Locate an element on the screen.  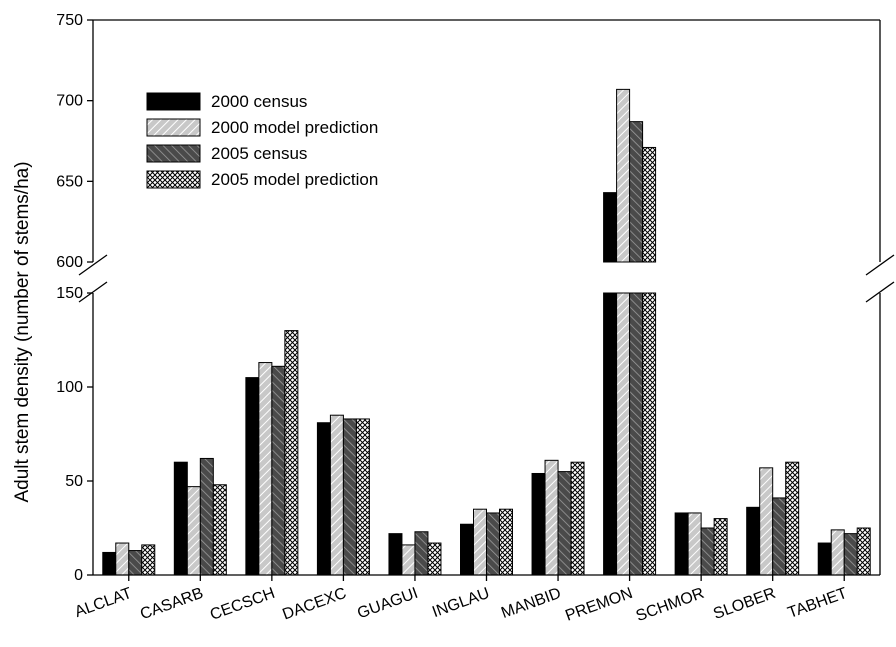
bar-manbid-s4 is located at coordinates (577, 518).